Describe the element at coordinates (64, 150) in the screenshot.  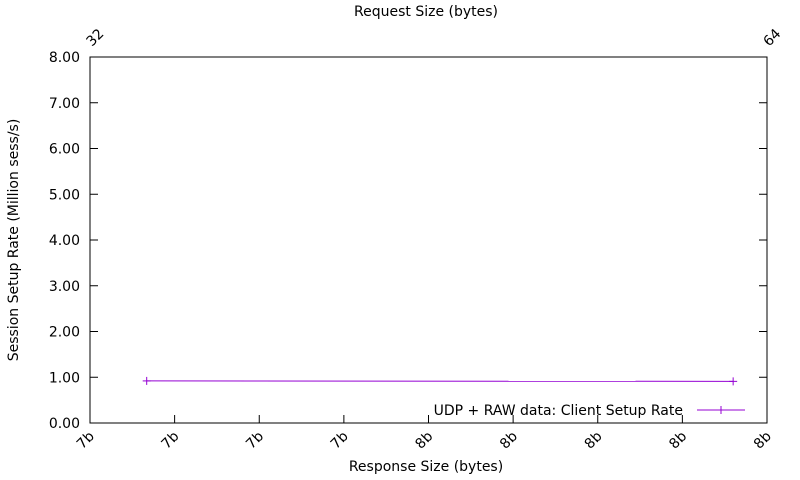
I see `y-tick-label: 6.00` at that location.